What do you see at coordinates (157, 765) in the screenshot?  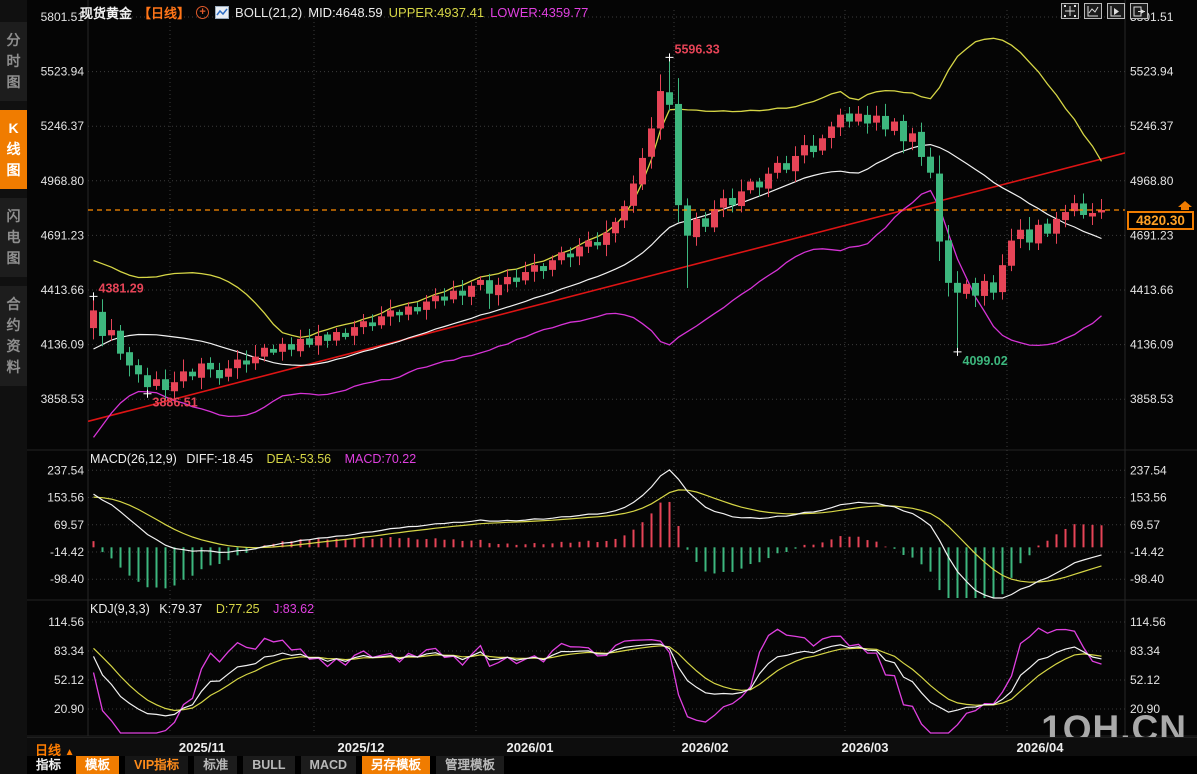 I see `toolbar-item-2: VIP指标` at bounding box center [157, 765].